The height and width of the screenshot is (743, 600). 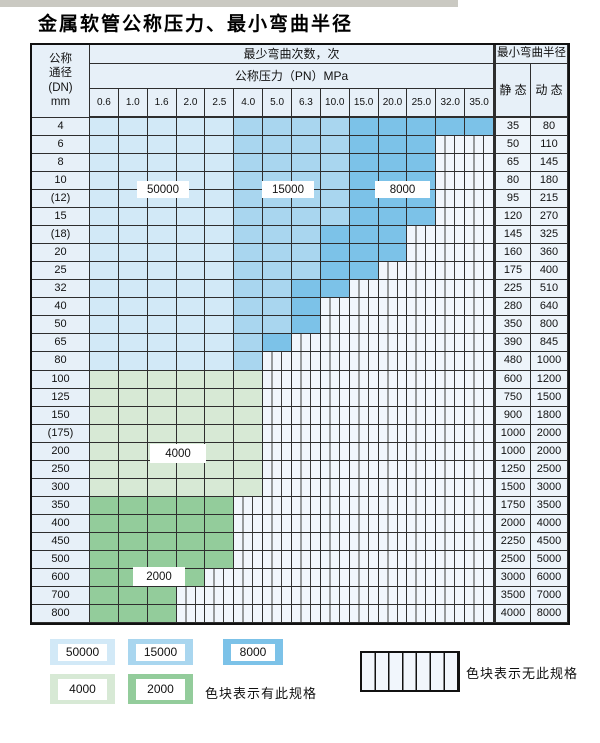 What do you see at coordinates (512, 91) in the screenshot?
I see `static-column-header: 静 态` at bounding box center [512, 91].